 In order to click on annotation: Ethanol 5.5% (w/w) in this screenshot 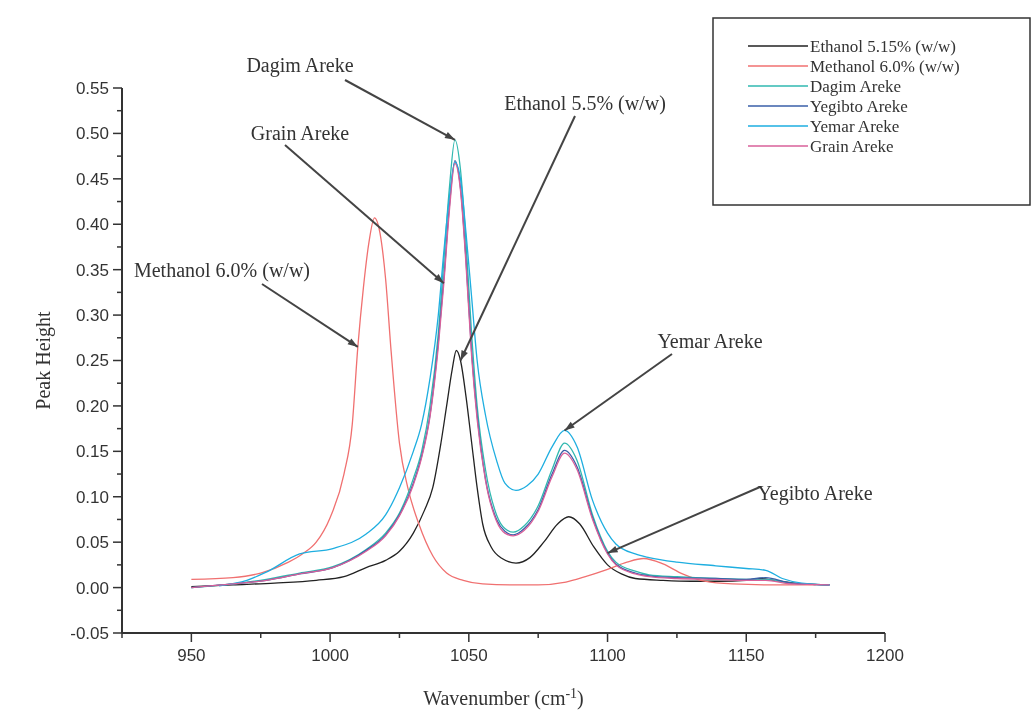, I will do `click(585, 103)`.